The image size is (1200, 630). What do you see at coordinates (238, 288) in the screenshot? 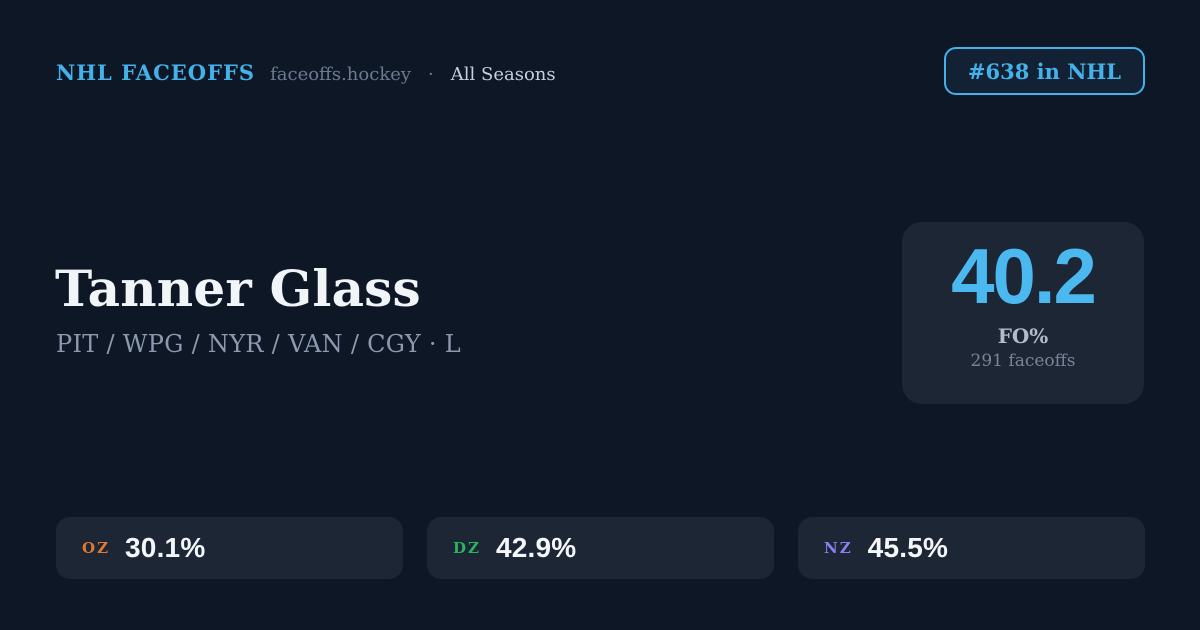
I see `player-name: Tanner Glass` at bounding box center [238, 288].